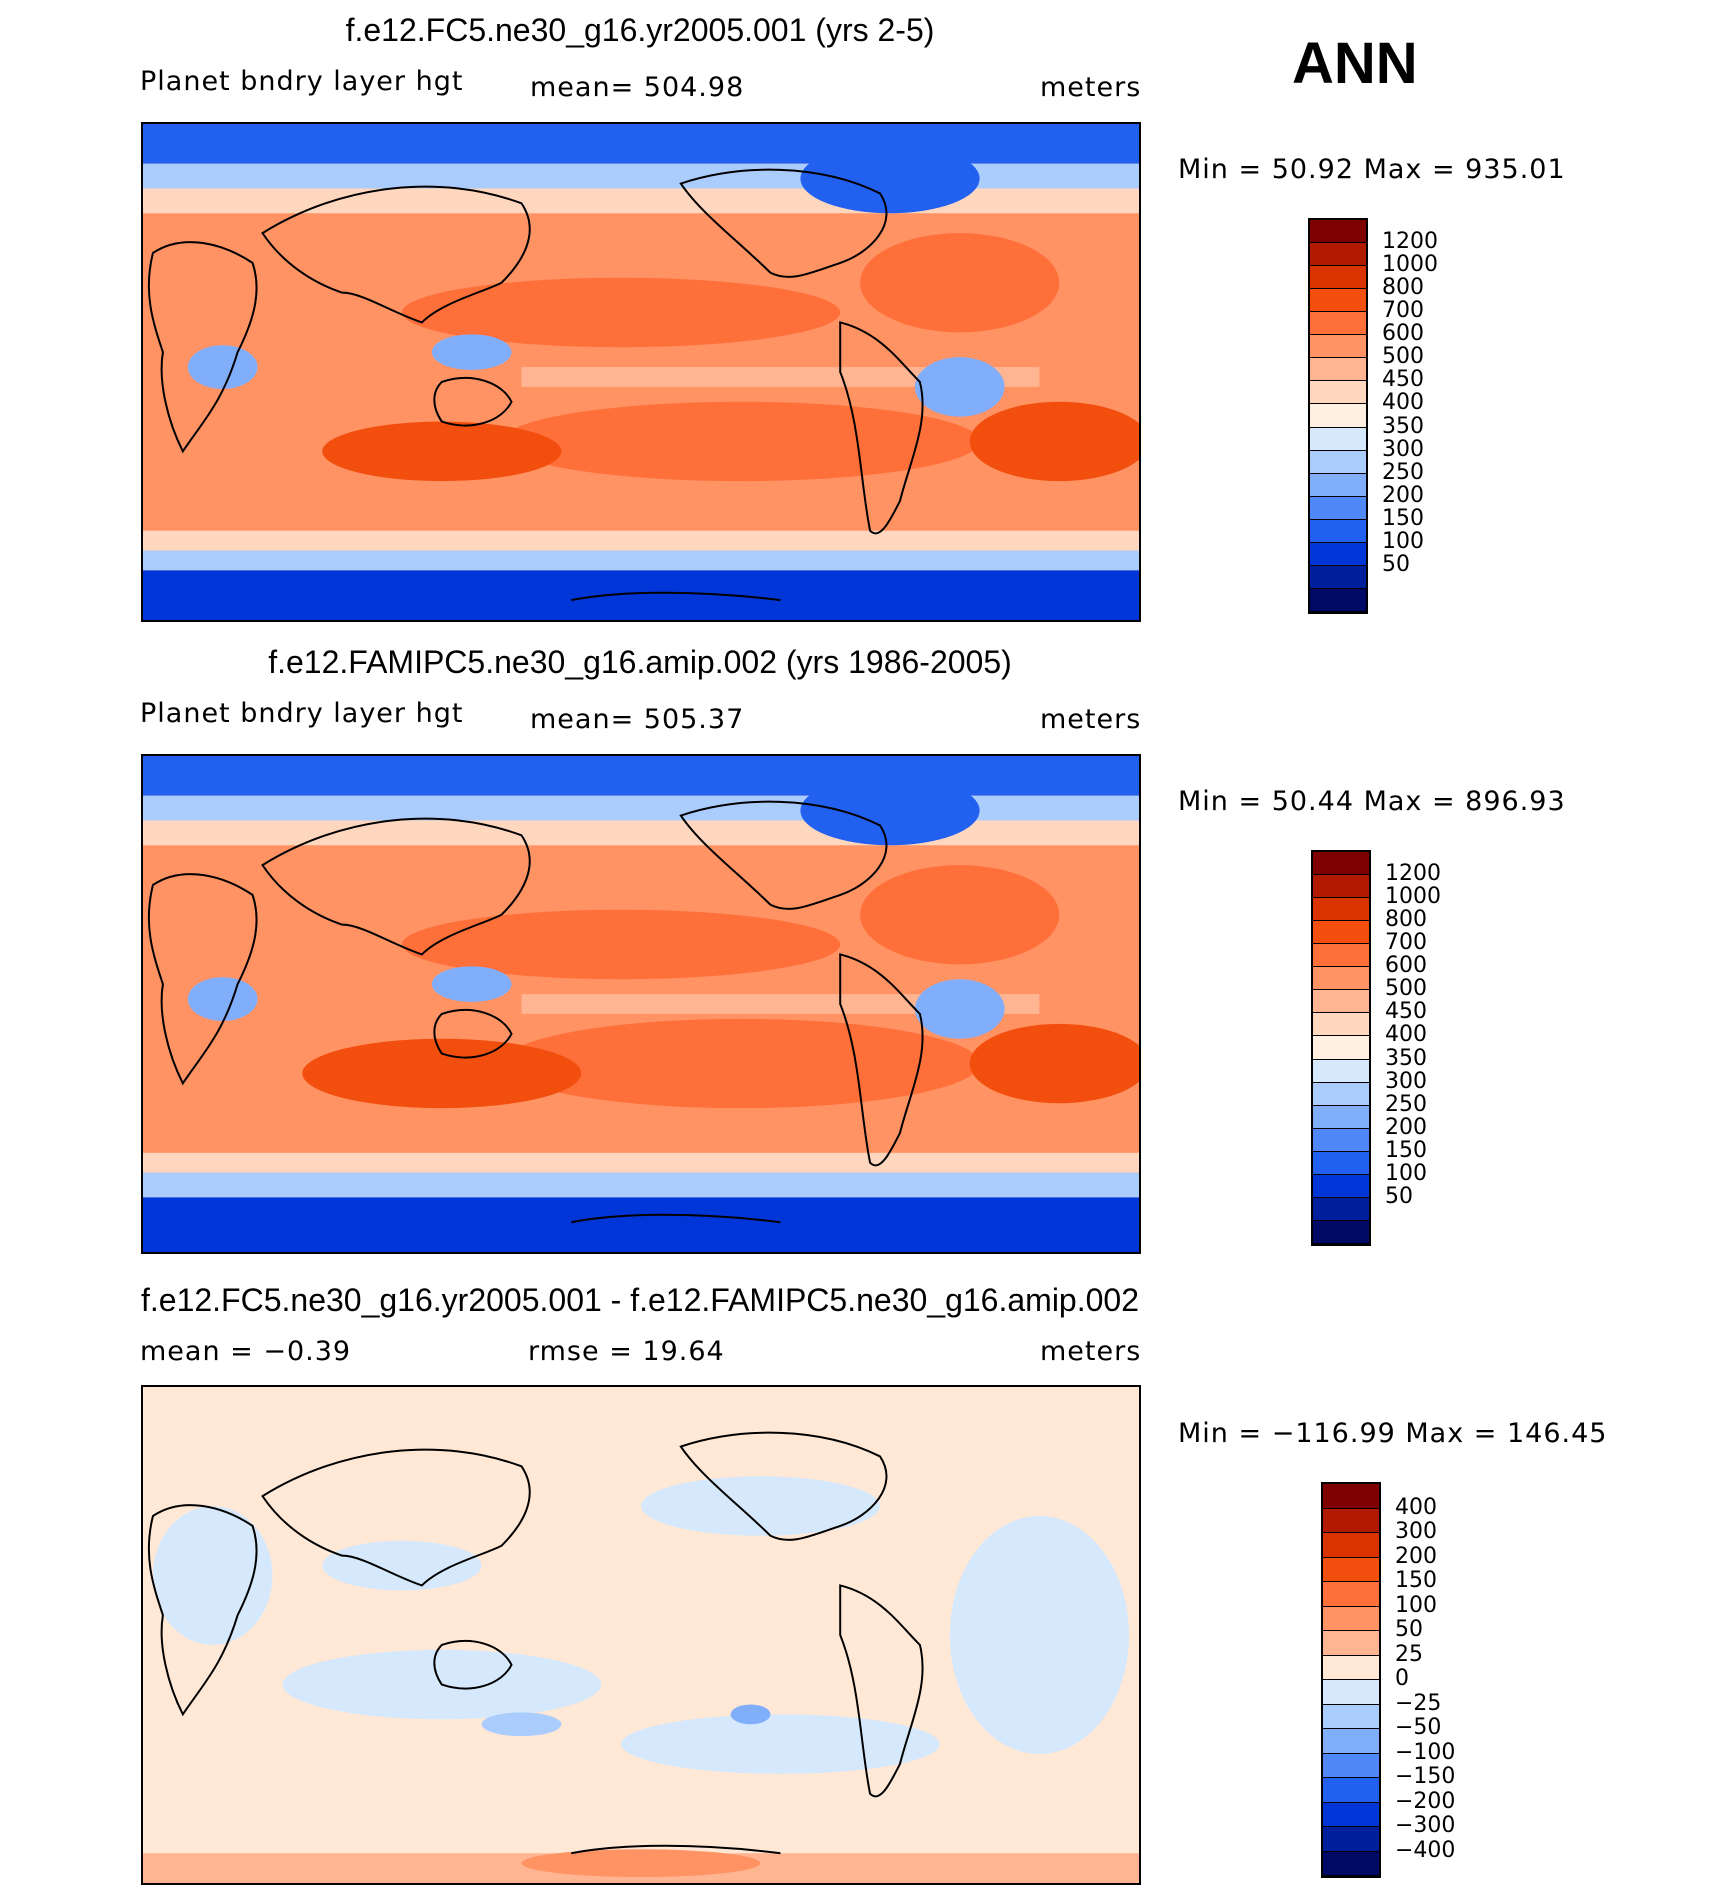 The width and height of the screenshot is (1710, 1891). Describe the element at coordinates (959, 1009) in the screenshot. I see `panel-2-amazon-basin` at that location.